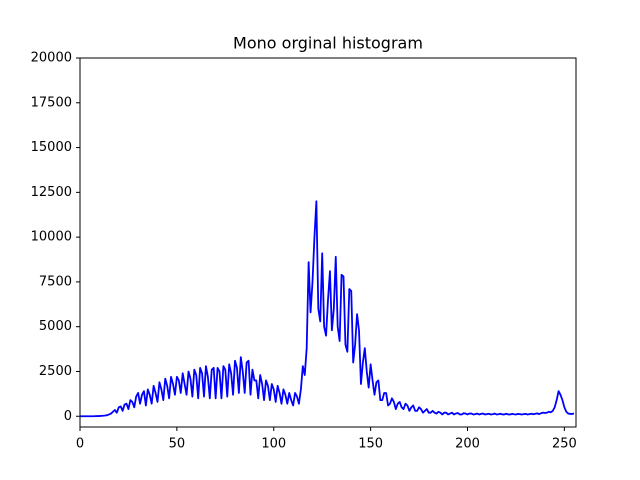 The width and height of the screenshot is (640, 480). What do you see at coordinates (467, 444) in the screenshot?
I see `x-tick-label: 200` at bounding box center [467, 444].